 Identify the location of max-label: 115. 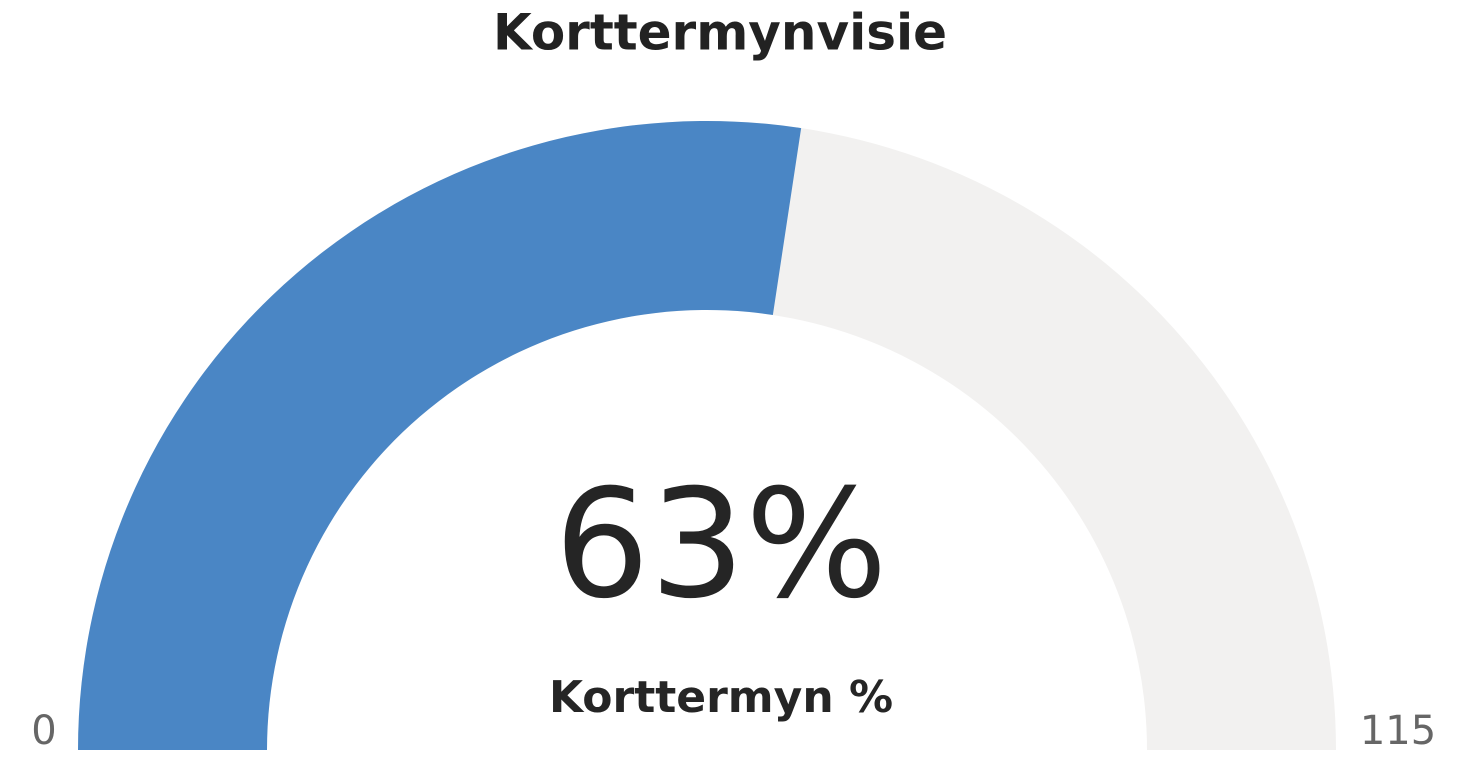
(1398, 731).